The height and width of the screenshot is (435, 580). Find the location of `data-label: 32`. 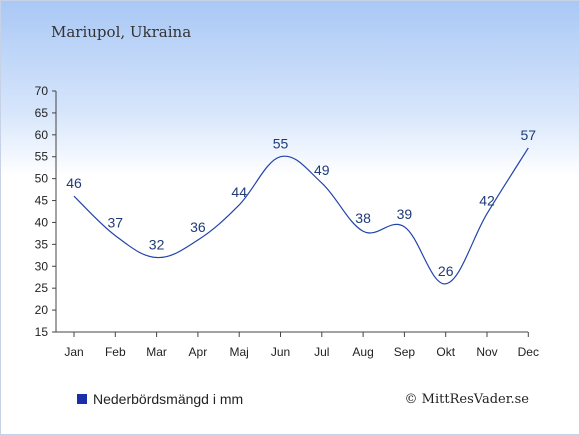

data-label: 32 is located at coordinates (157, 245).